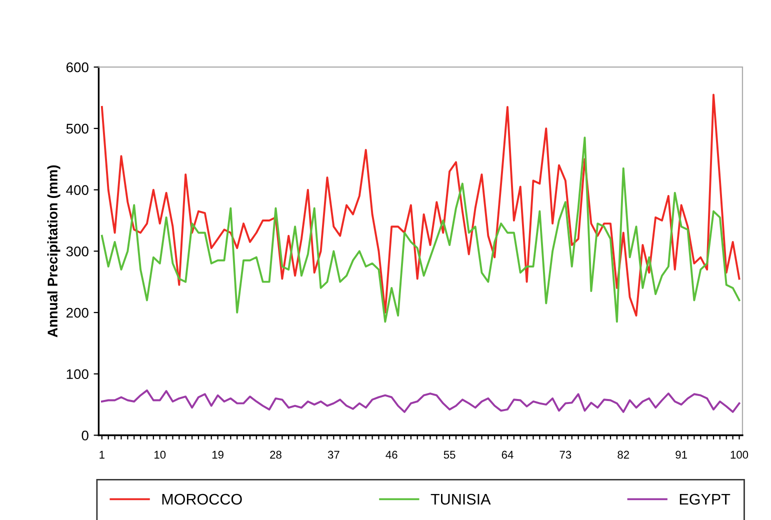  What do you see at coordinates (460, 499) in the screenshot?
I see `legend-label: TUNISIA` at bounding box center [460, 499].